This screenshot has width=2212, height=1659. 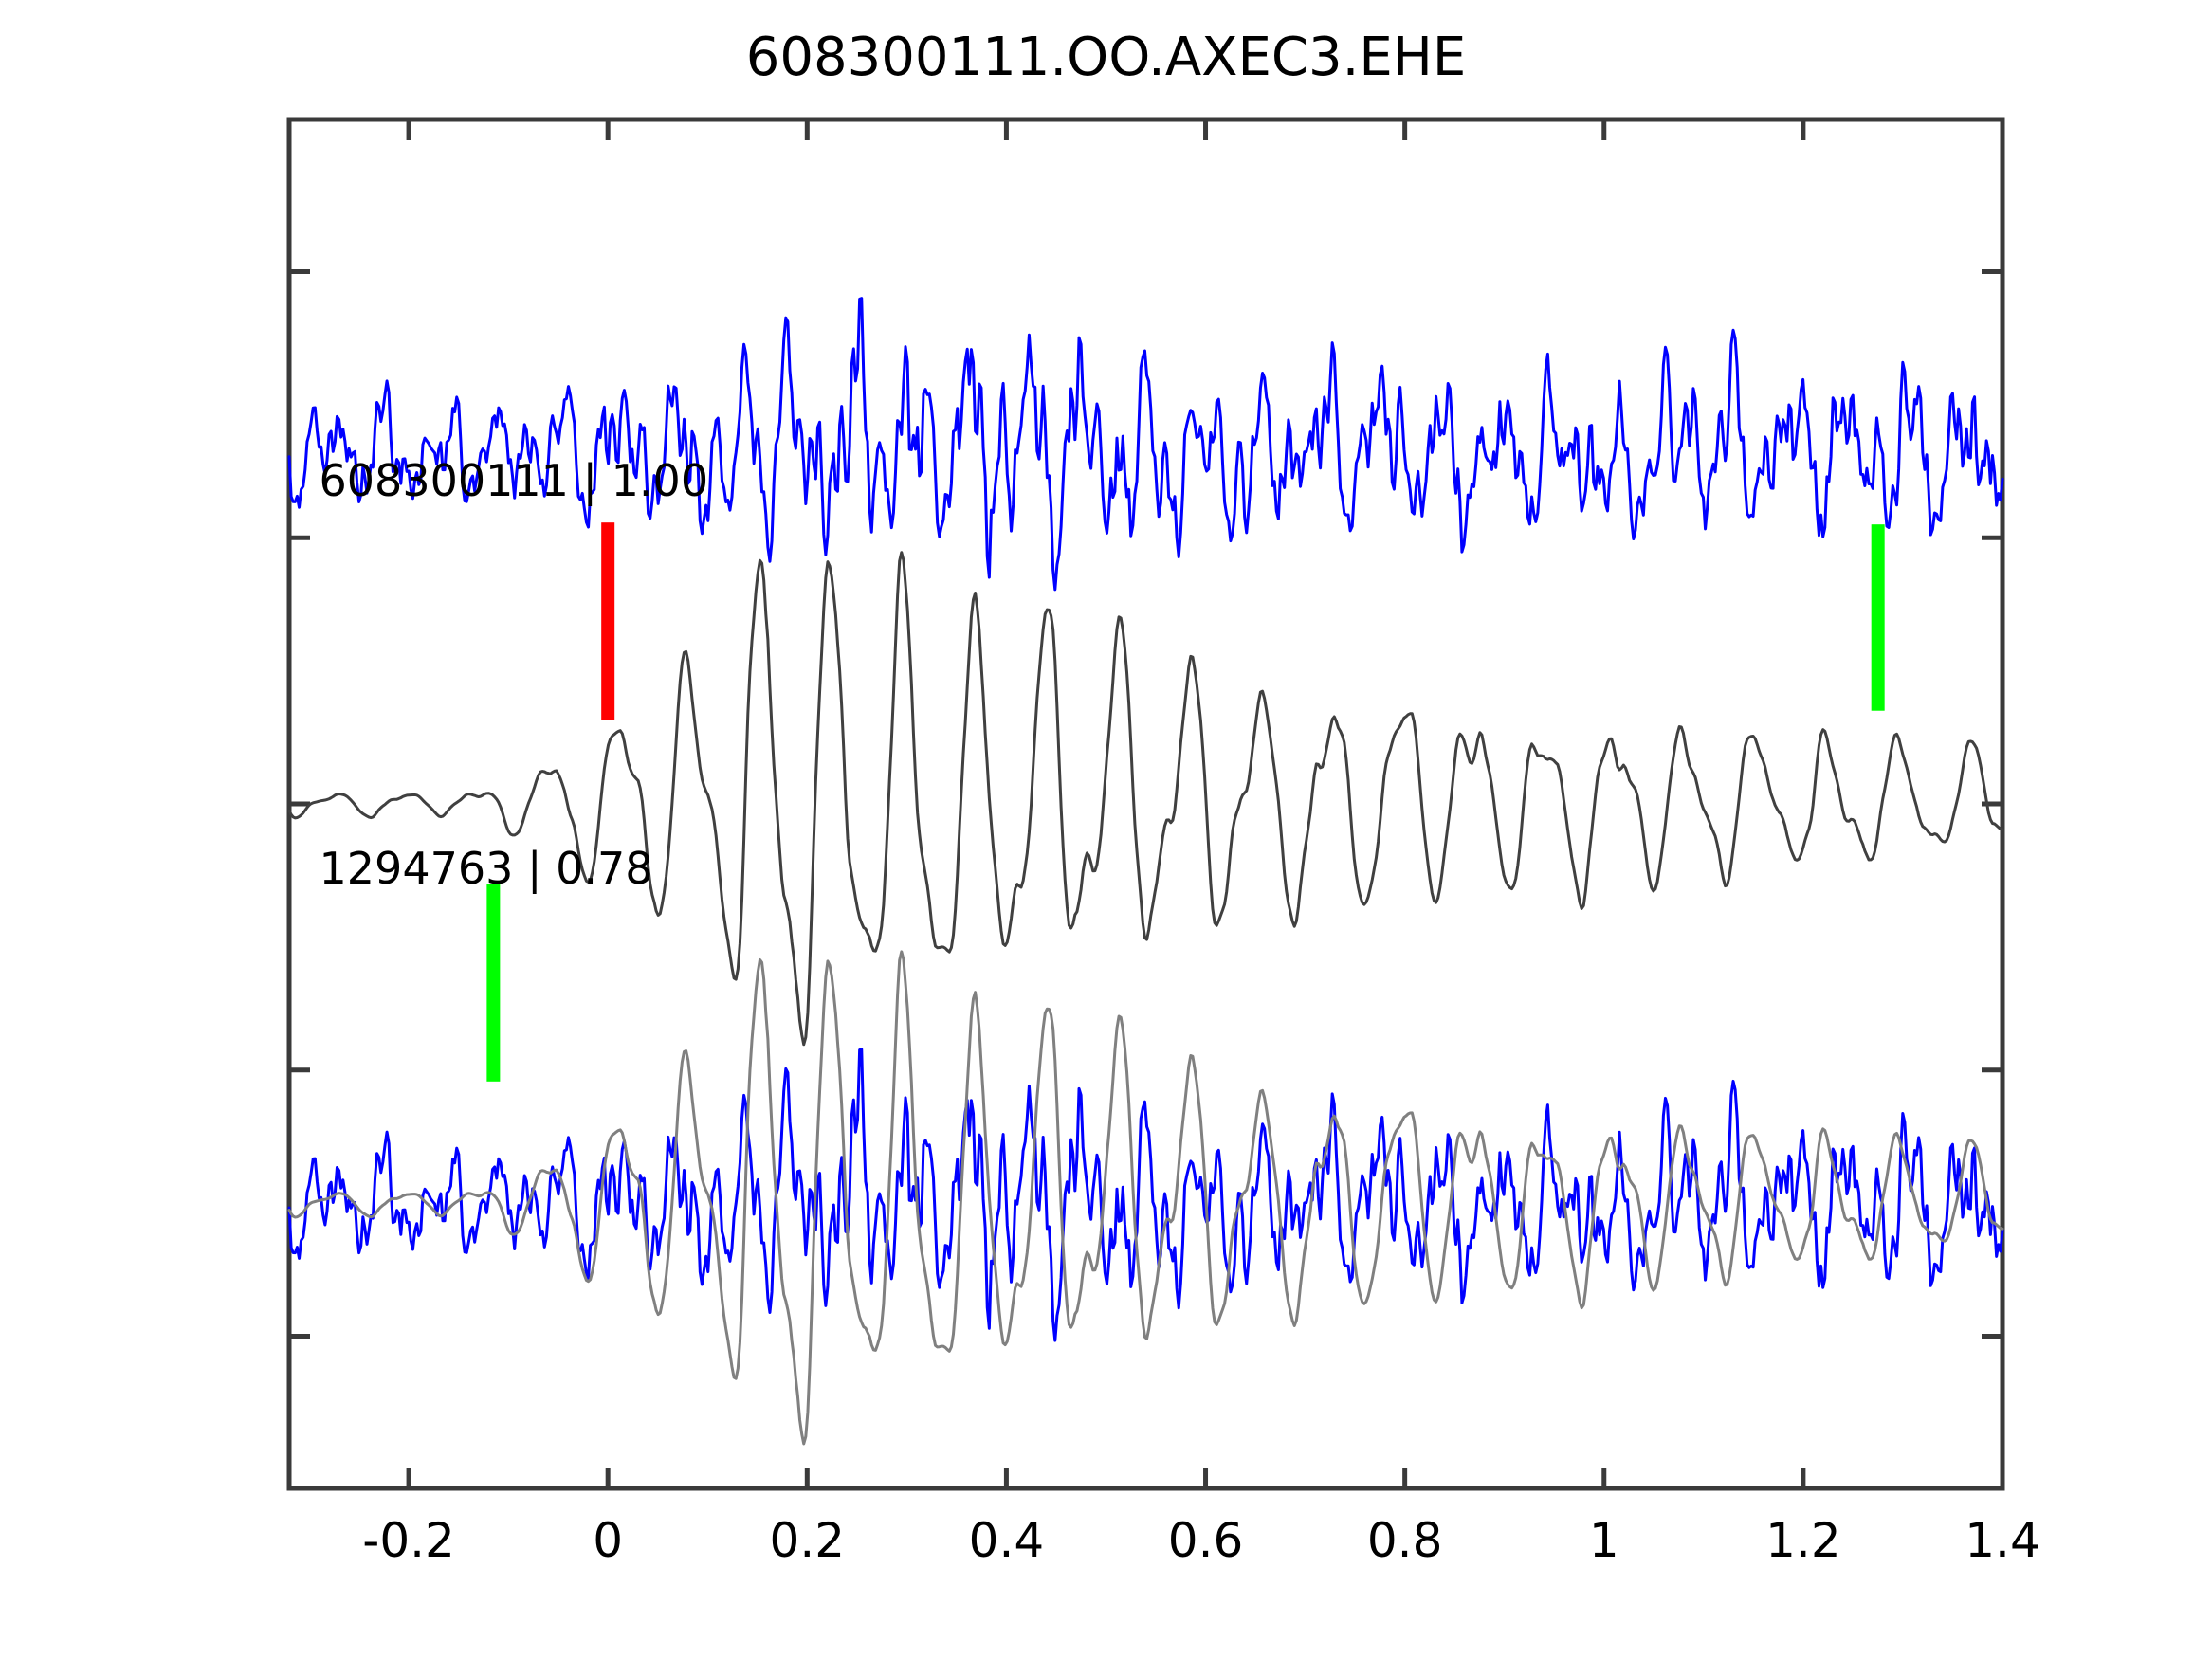 What do you see at coordinates (514, 481) in the screenshot?
I see `template-event-label: 608300111 | 1.00` at bounding box center [514, 481].